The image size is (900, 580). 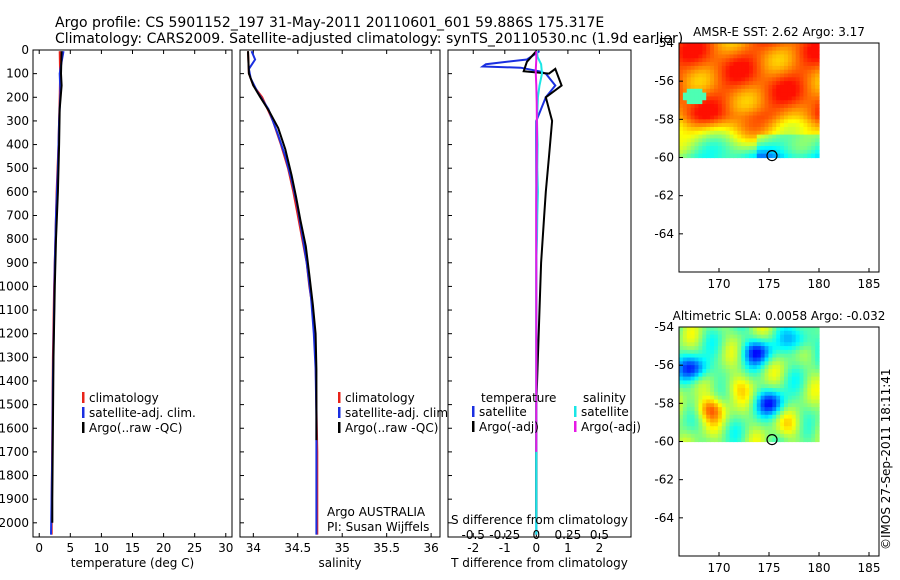 What do you see at coordinates (664, 119) in the screenshot?
I see `sst_map-ytick-label: -58` at bounding box center [664, 119].